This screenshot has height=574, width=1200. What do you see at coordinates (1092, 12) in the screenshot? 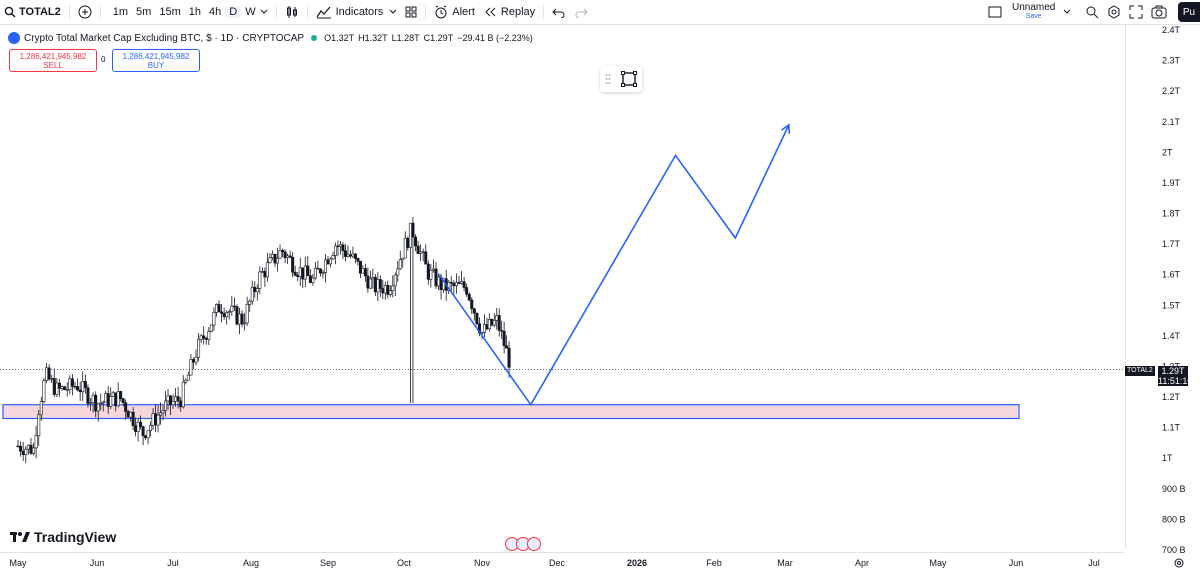
I see `quick-search-icon` at bounding box center [1092, 12].